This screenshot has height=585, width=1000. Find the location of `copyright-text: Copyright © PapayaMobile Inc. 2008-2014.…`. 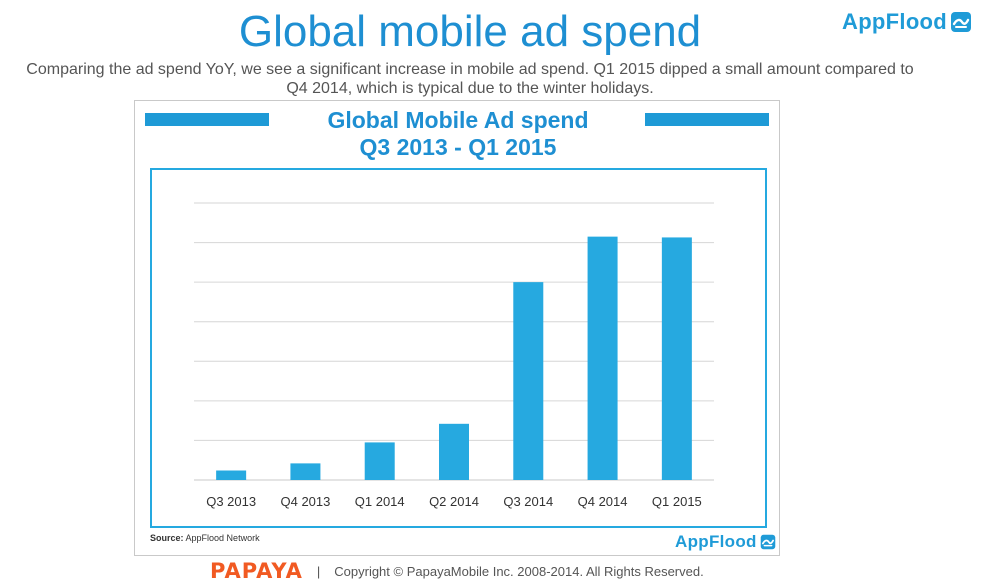

copyright-text: Copyright © PapayaMobile Inc. 2008-2014.… is located at coordinates (519, 571).